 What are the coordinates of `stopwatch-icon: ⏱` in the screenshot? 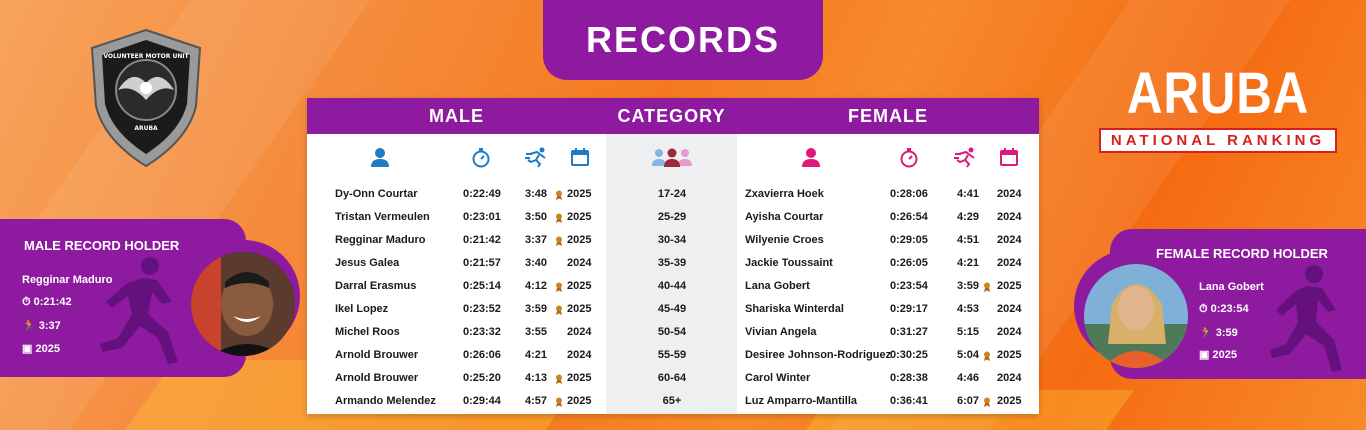 It's located at (26, 302).